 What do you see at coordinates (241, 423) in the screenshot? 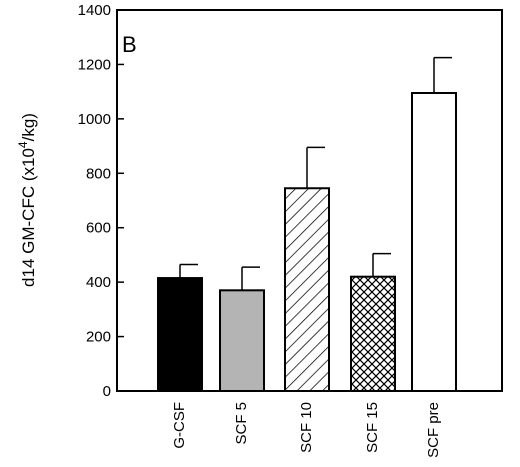
I see `x-tick-label: SCF 5` at bounding box center [241, 423].